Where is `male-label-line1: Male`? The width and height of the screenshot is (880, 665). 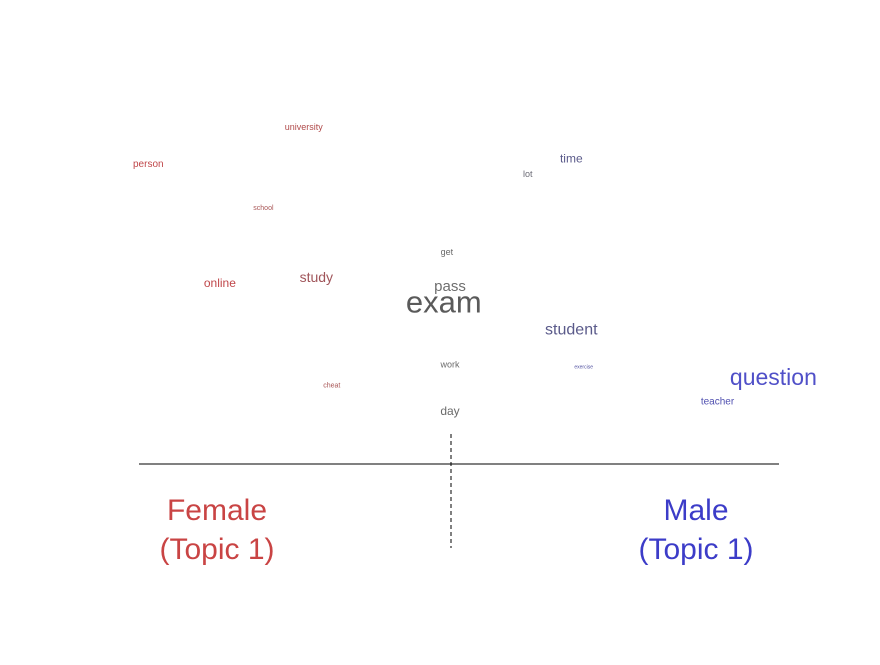 male-label-line1: Male is located at coordinates (695, 510).